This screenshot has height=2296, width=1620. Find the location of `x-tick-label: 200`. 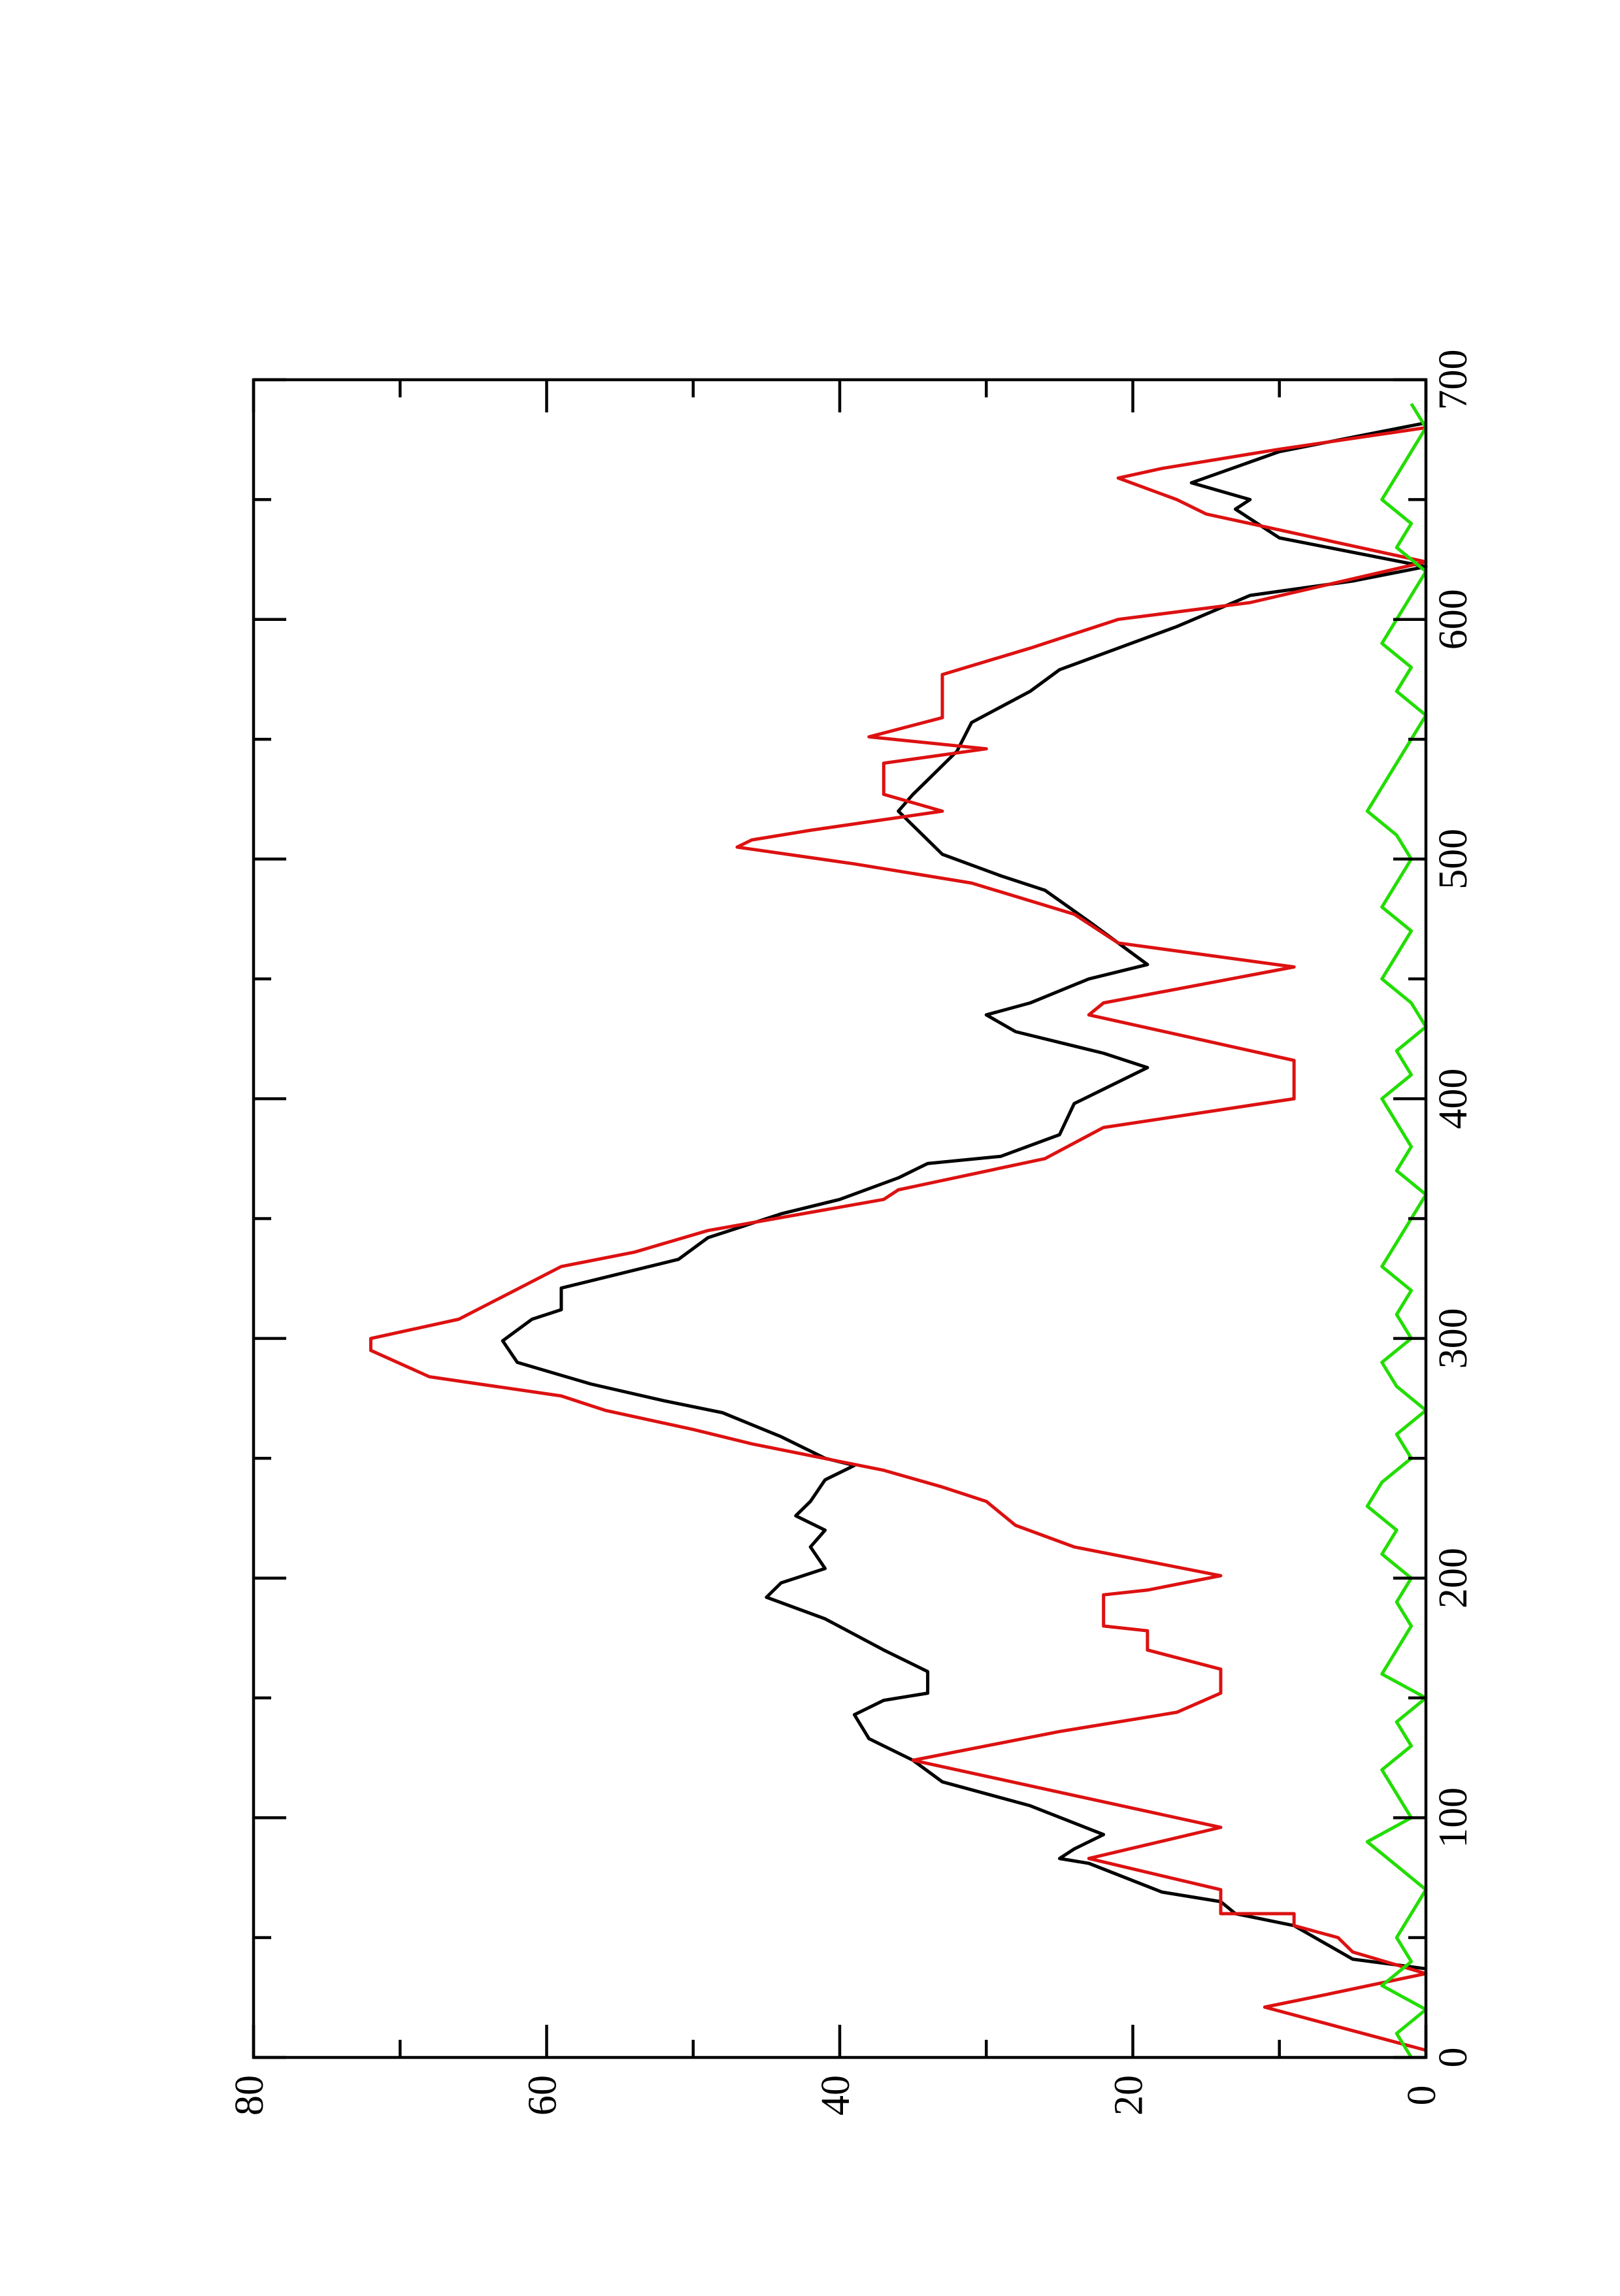

x-tick-label: 200 is located at coordinates (1453, 1578).